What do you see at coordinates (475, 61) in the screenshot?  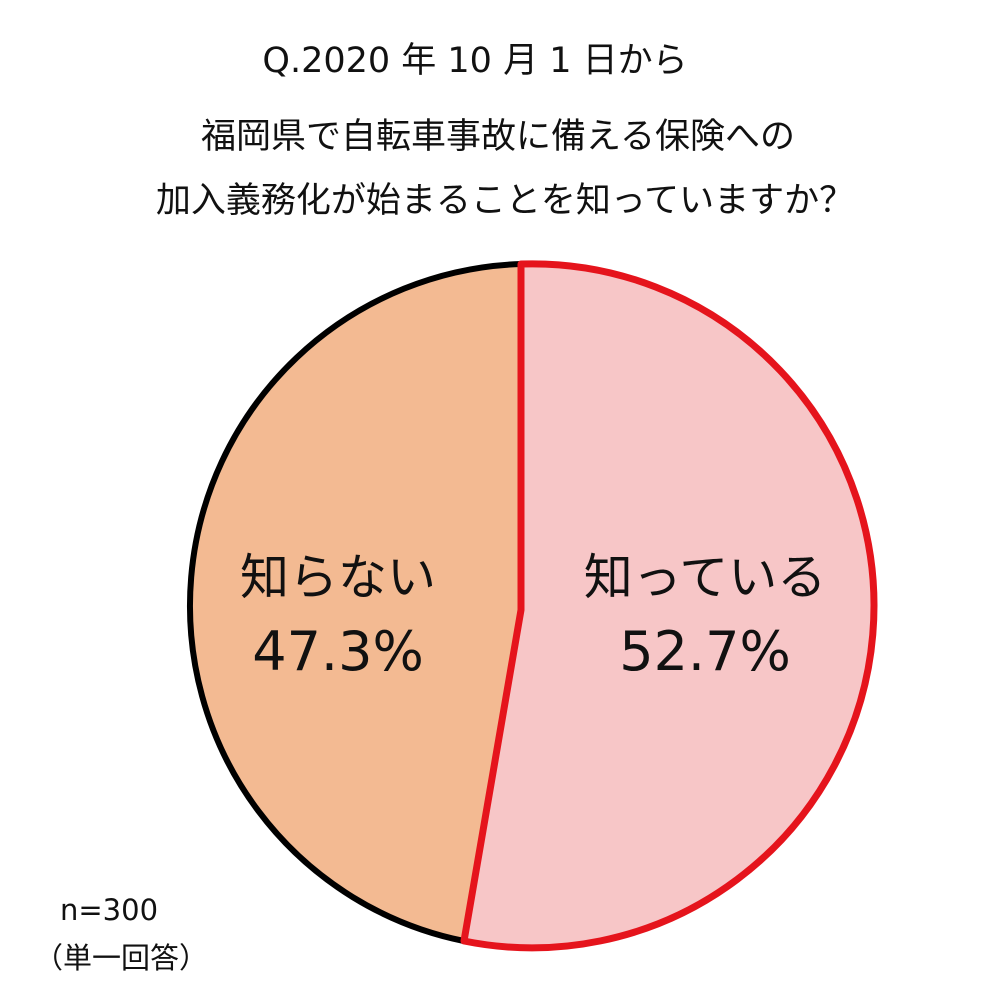 I see `chart-title-line-1: Q.2020 年 10 月 1 日から` at bounding box center [475, 61].